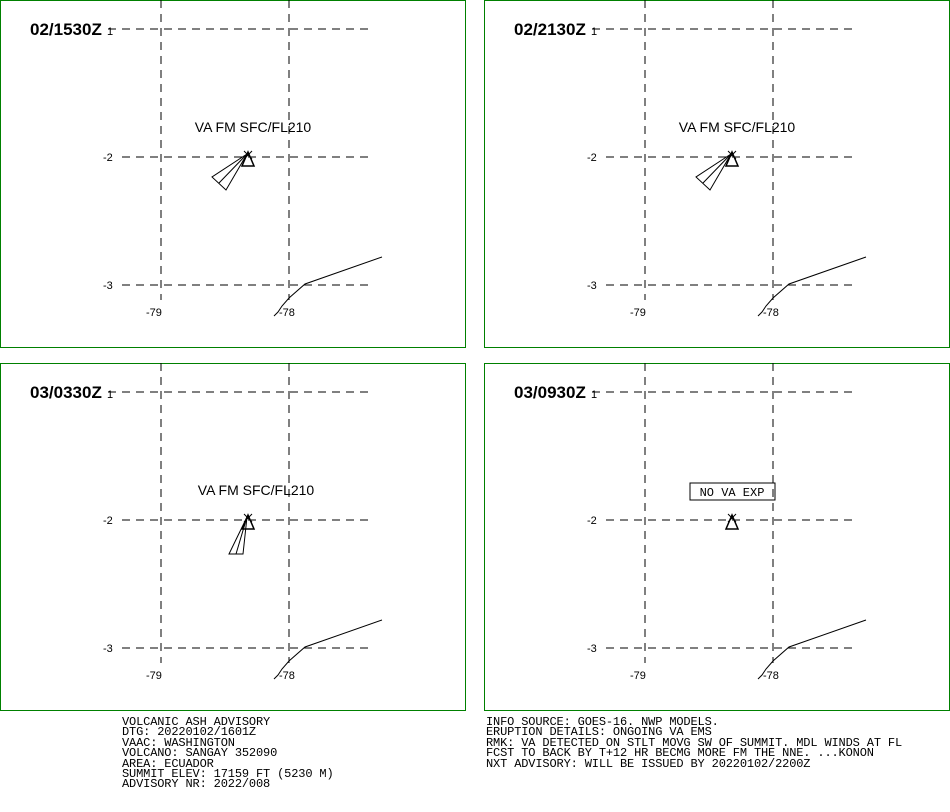 The image size is (950, 812). I want to click on advisory-line: ERUPTION DETAILS: ONGOING VA EMS, so click(599, 732).